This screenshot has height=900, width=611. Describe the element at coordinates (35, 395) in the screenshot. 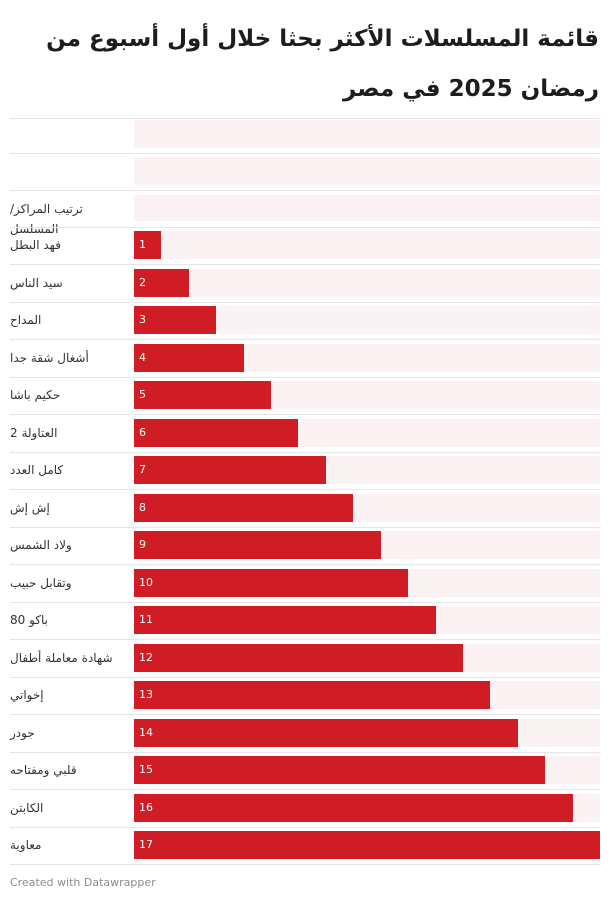

I see `category-label: حكيم باشا` at that location.